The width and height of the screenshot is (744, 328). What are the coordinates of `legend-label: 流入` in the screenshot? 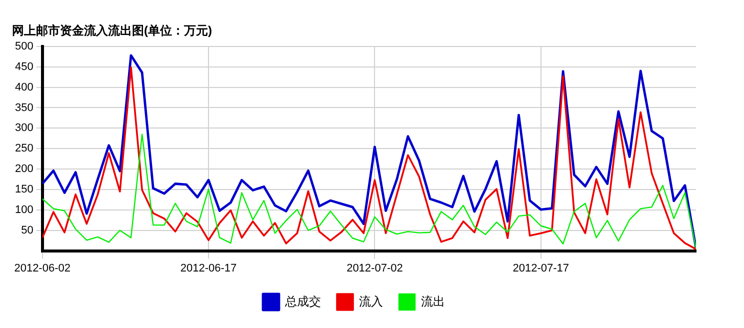 It's located at (371, 301).